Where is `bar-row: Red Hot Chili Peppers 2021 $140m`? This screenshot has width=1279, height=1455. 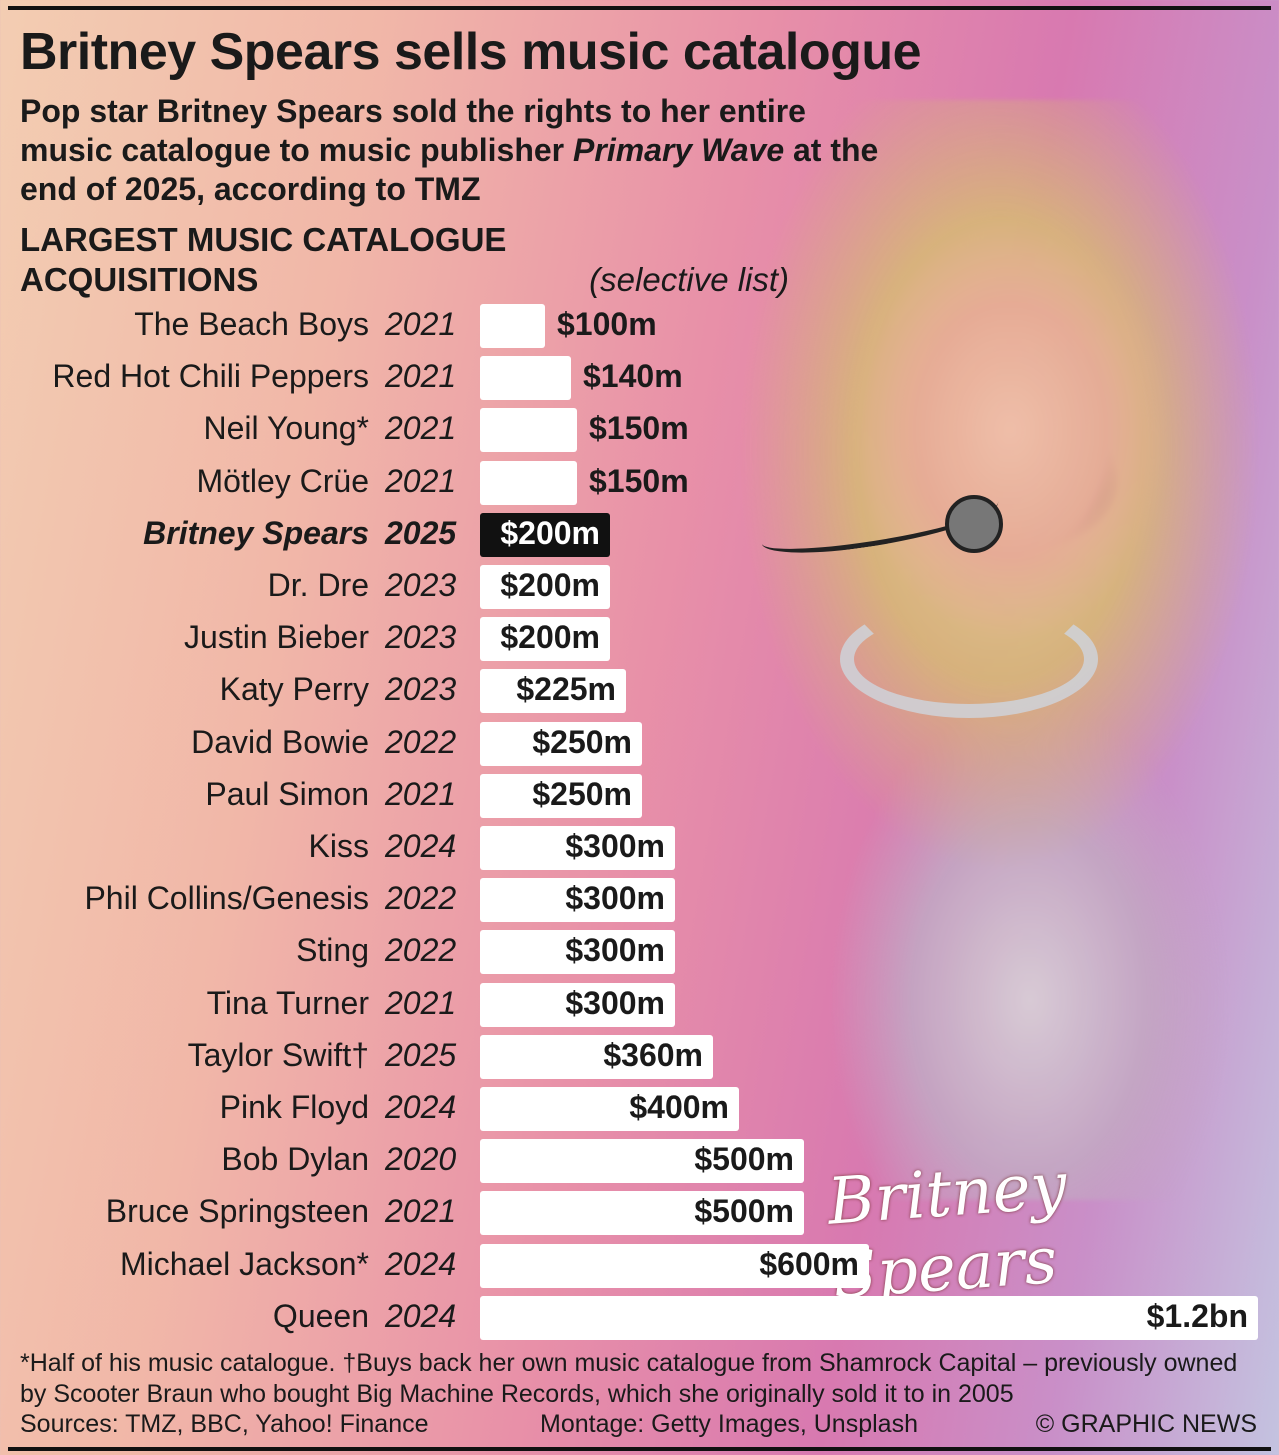 bar-row: Red Hot Chili Peppers 2021 $140m is located at coordinates (639, 378).